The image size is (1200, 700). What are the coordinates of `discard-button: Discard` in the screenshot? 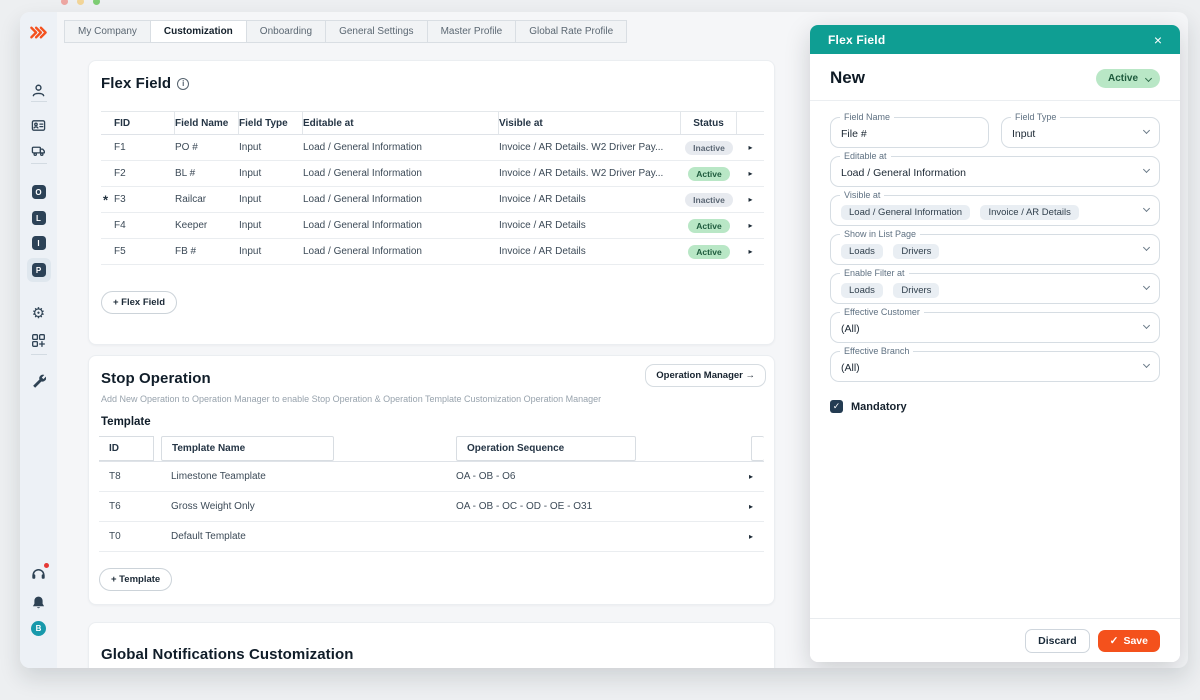 It's located at (1057, 640).